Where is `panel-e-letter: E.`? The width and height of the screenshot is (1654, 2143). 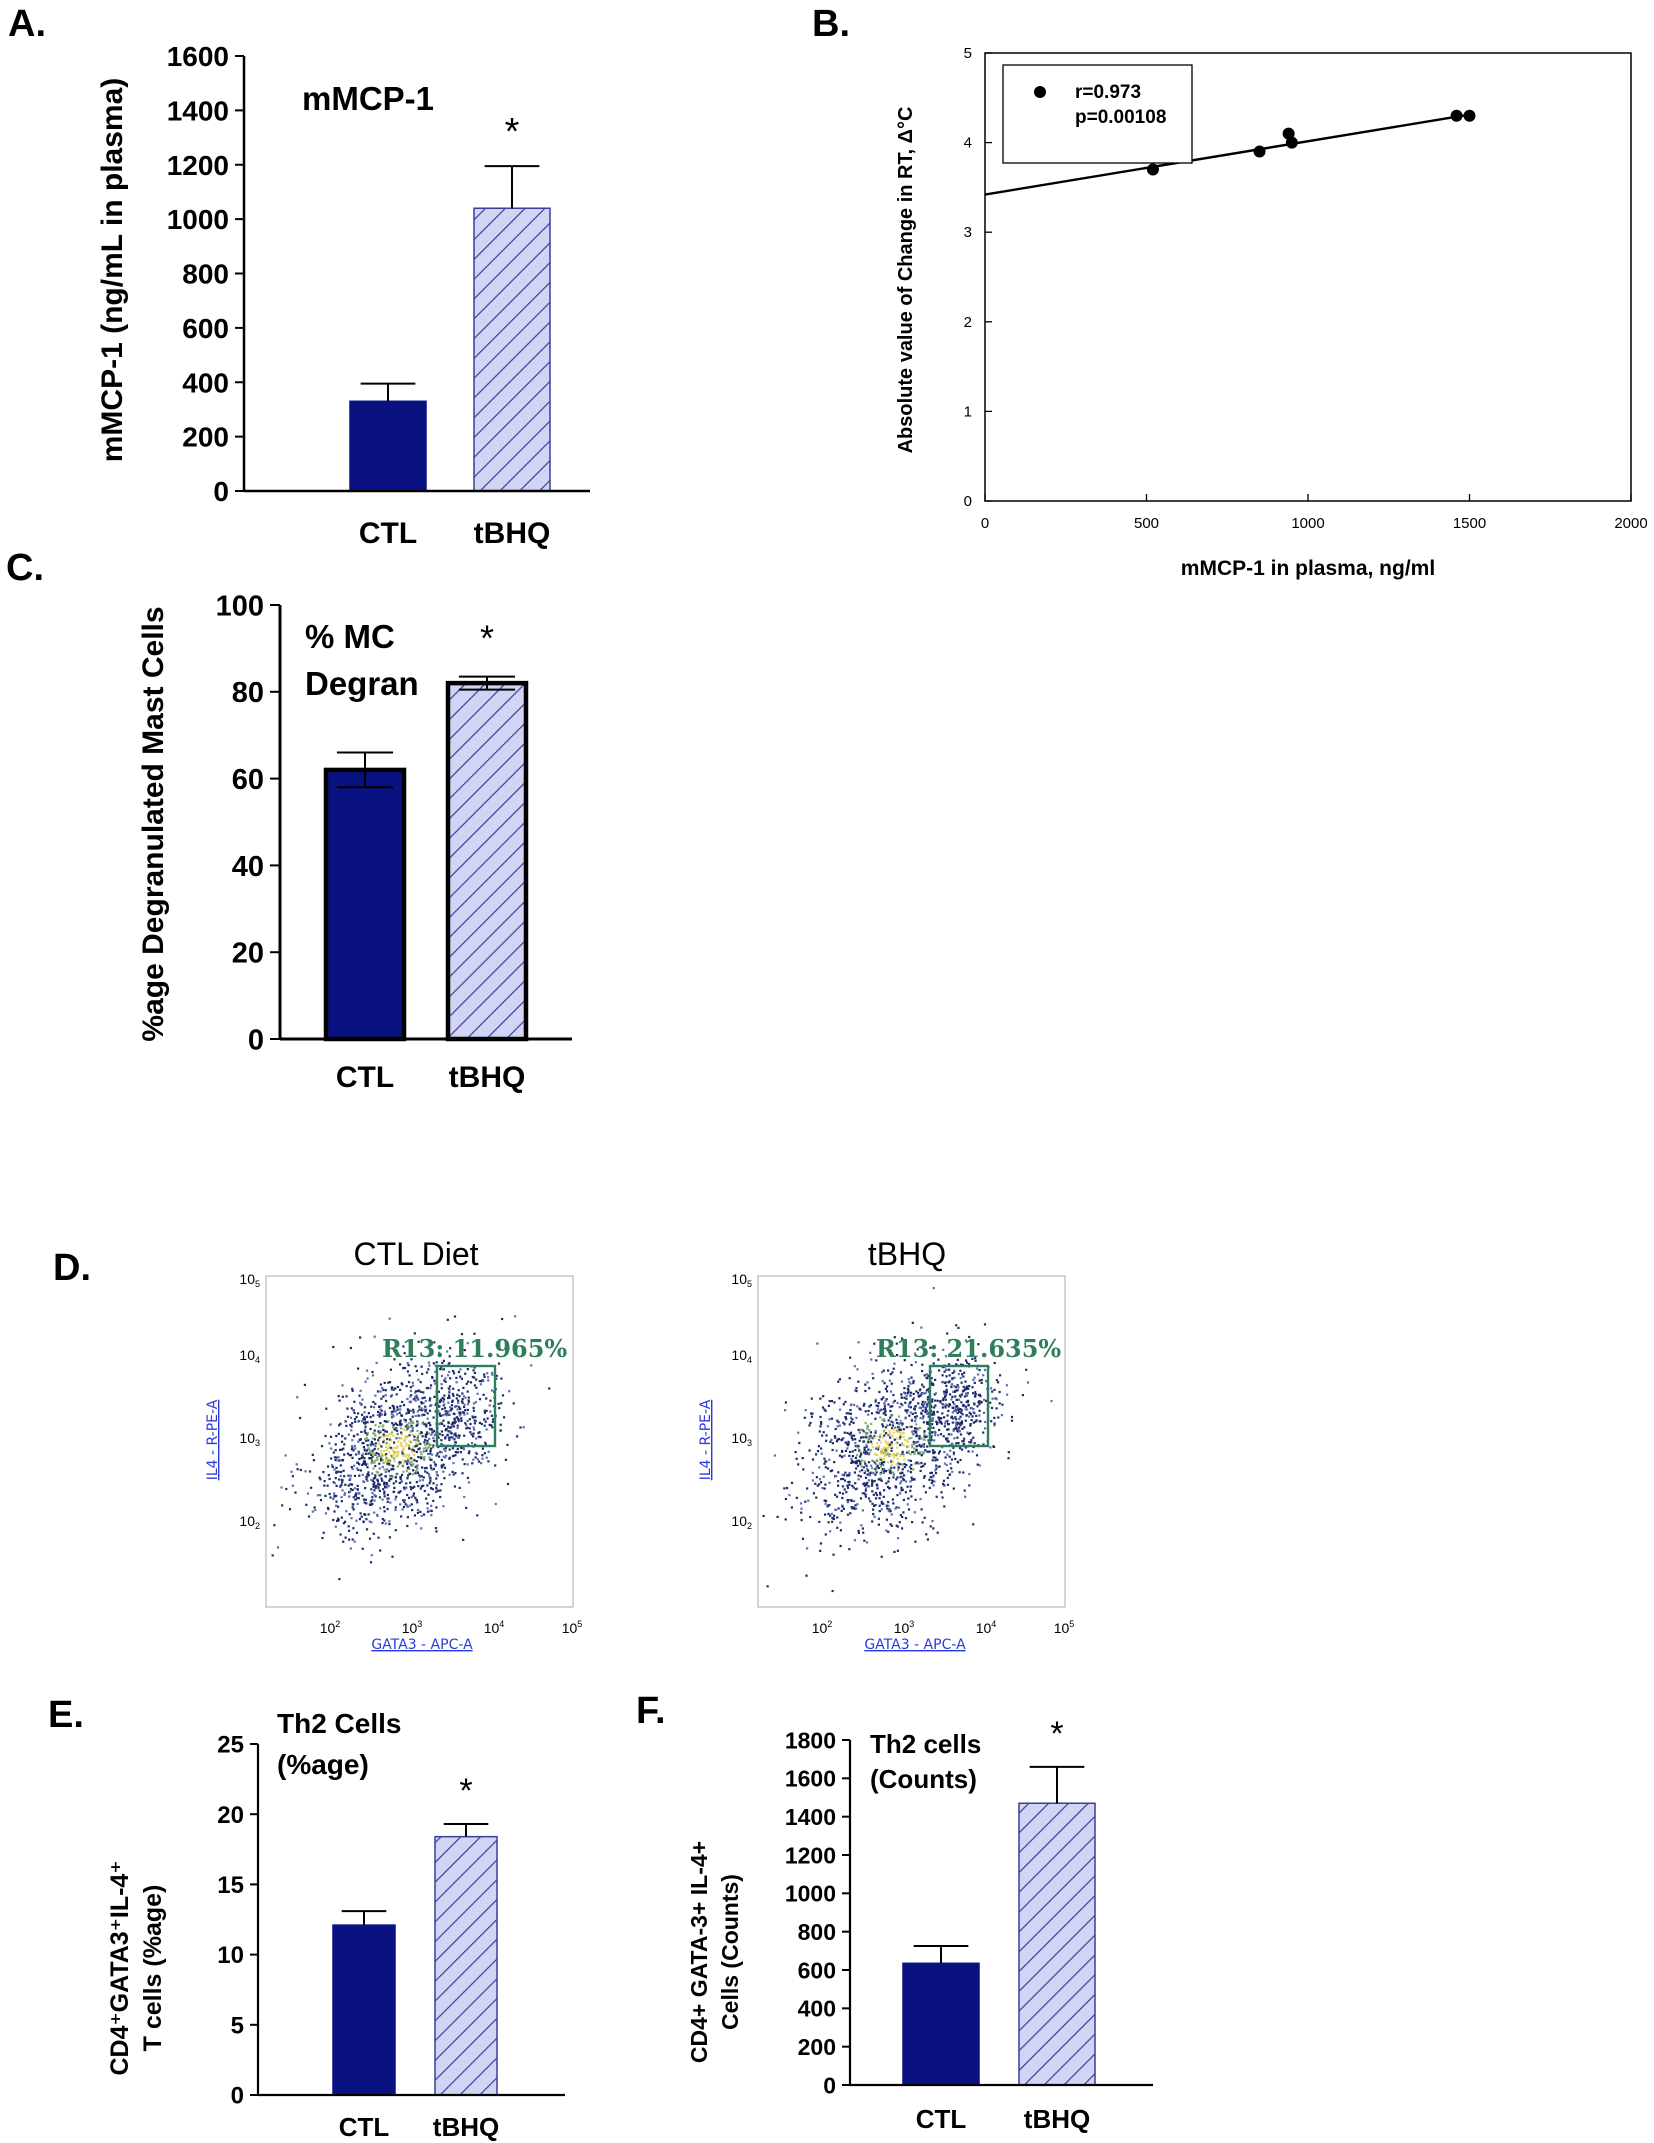 panel-e-letter: E. is located at coordinates (66, 1715).